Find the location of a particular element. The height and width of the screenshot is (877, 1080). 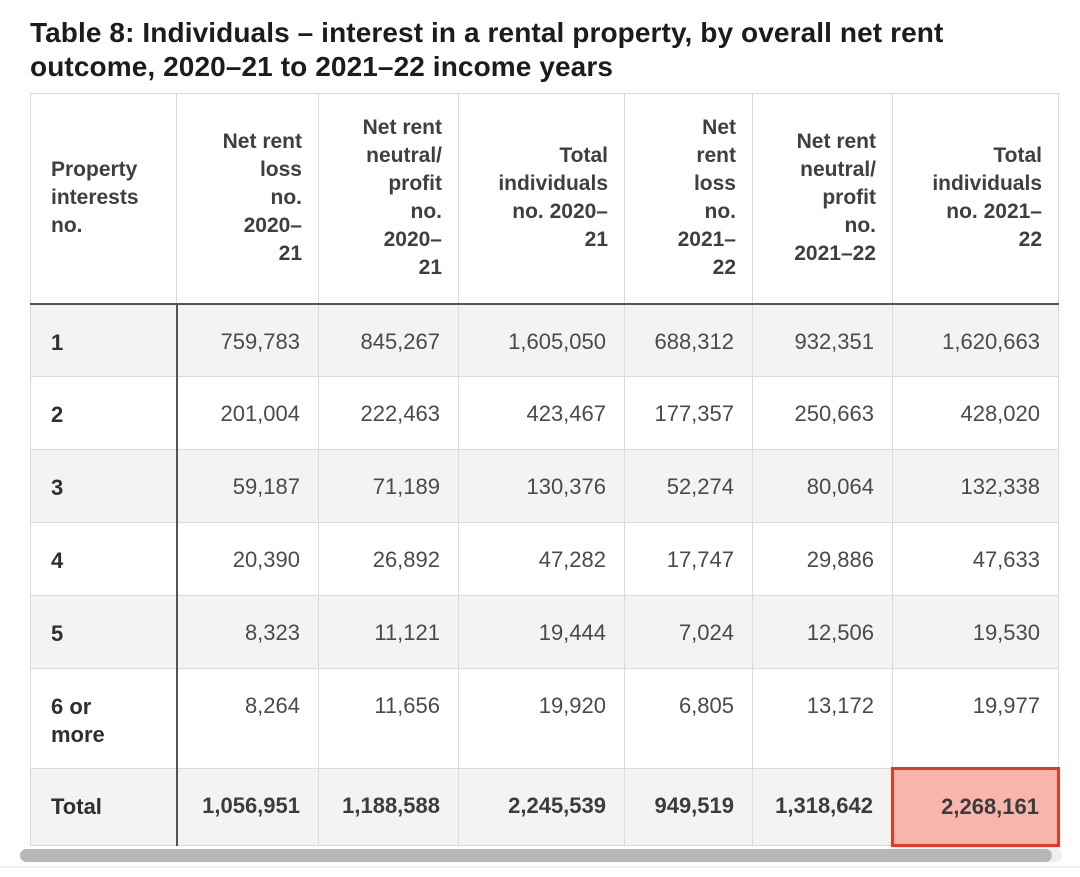

table-cell: 11,656 is located at coordinates (388, 718).